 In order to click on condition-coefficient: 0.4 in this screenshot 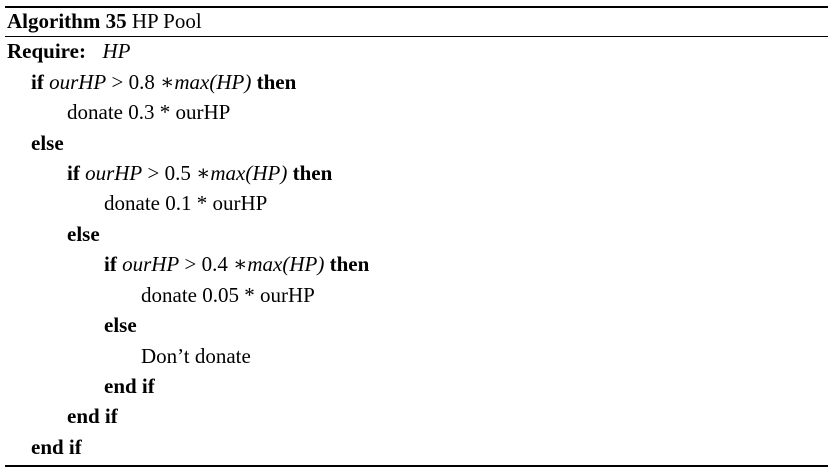, I will do `click(214, 264)`.